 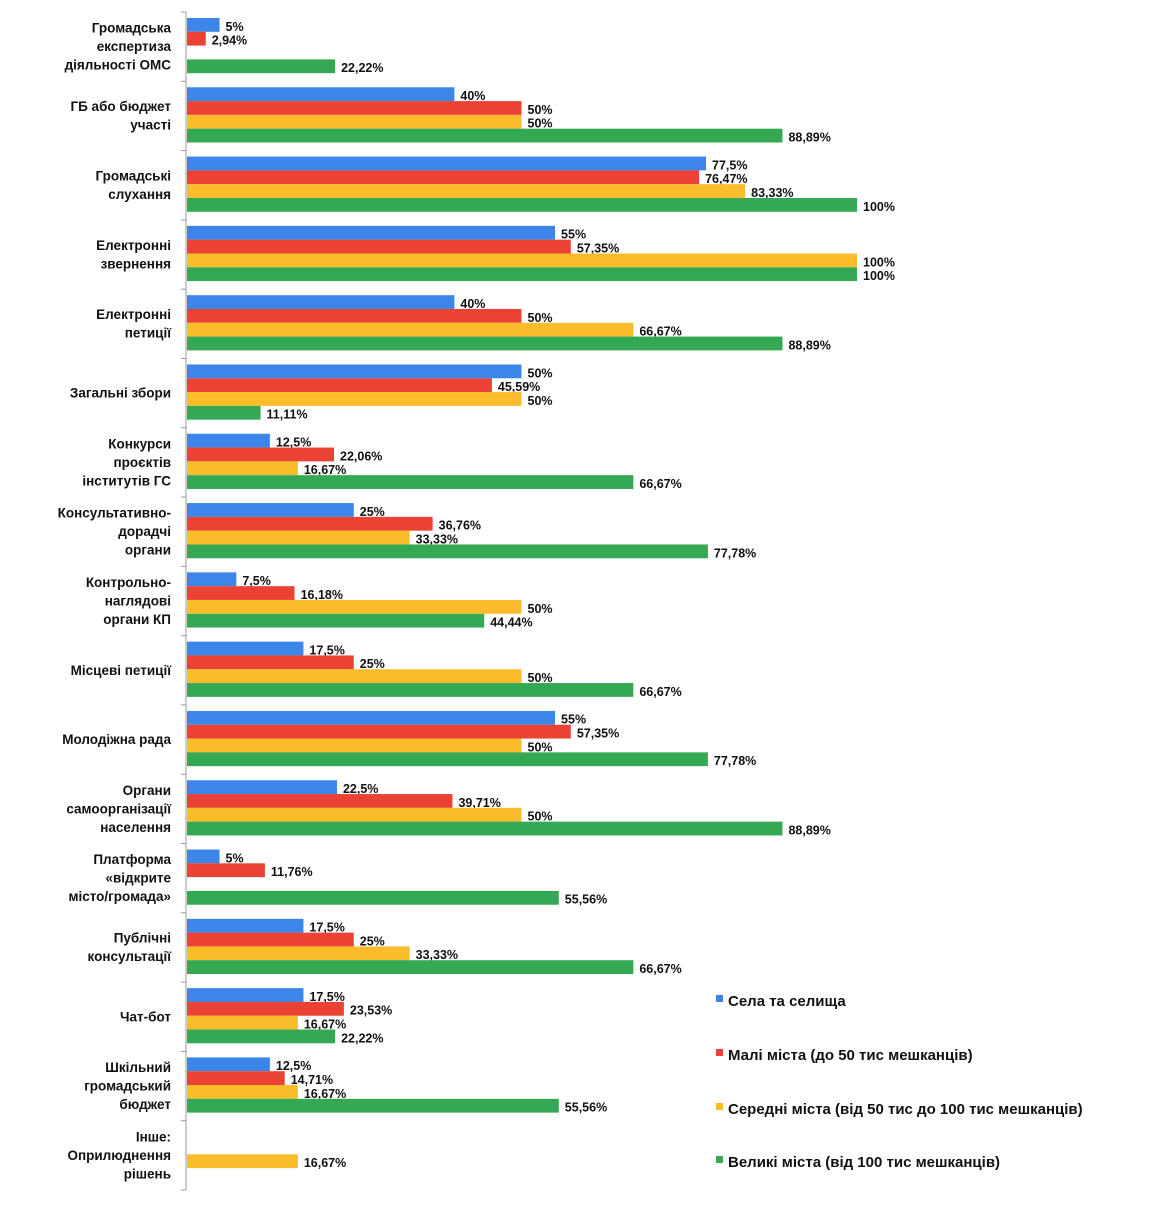 What do you see at coordinates (287, 415) in the screenshot?
I see `data-label: 11,11%` at bounding box center [287, 415].